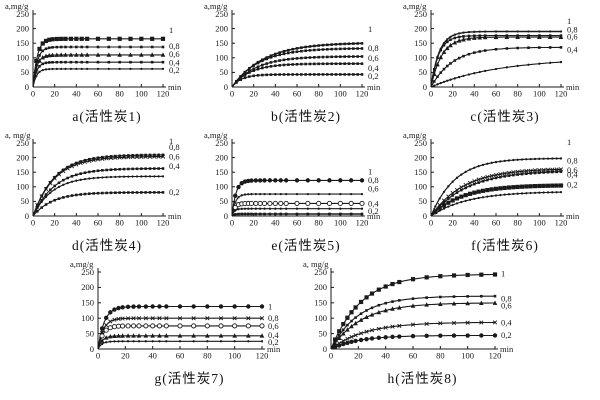  Describe the element at coordinates (320, 272) in the screenshot. I see `y-tick-label: 250` at that location.